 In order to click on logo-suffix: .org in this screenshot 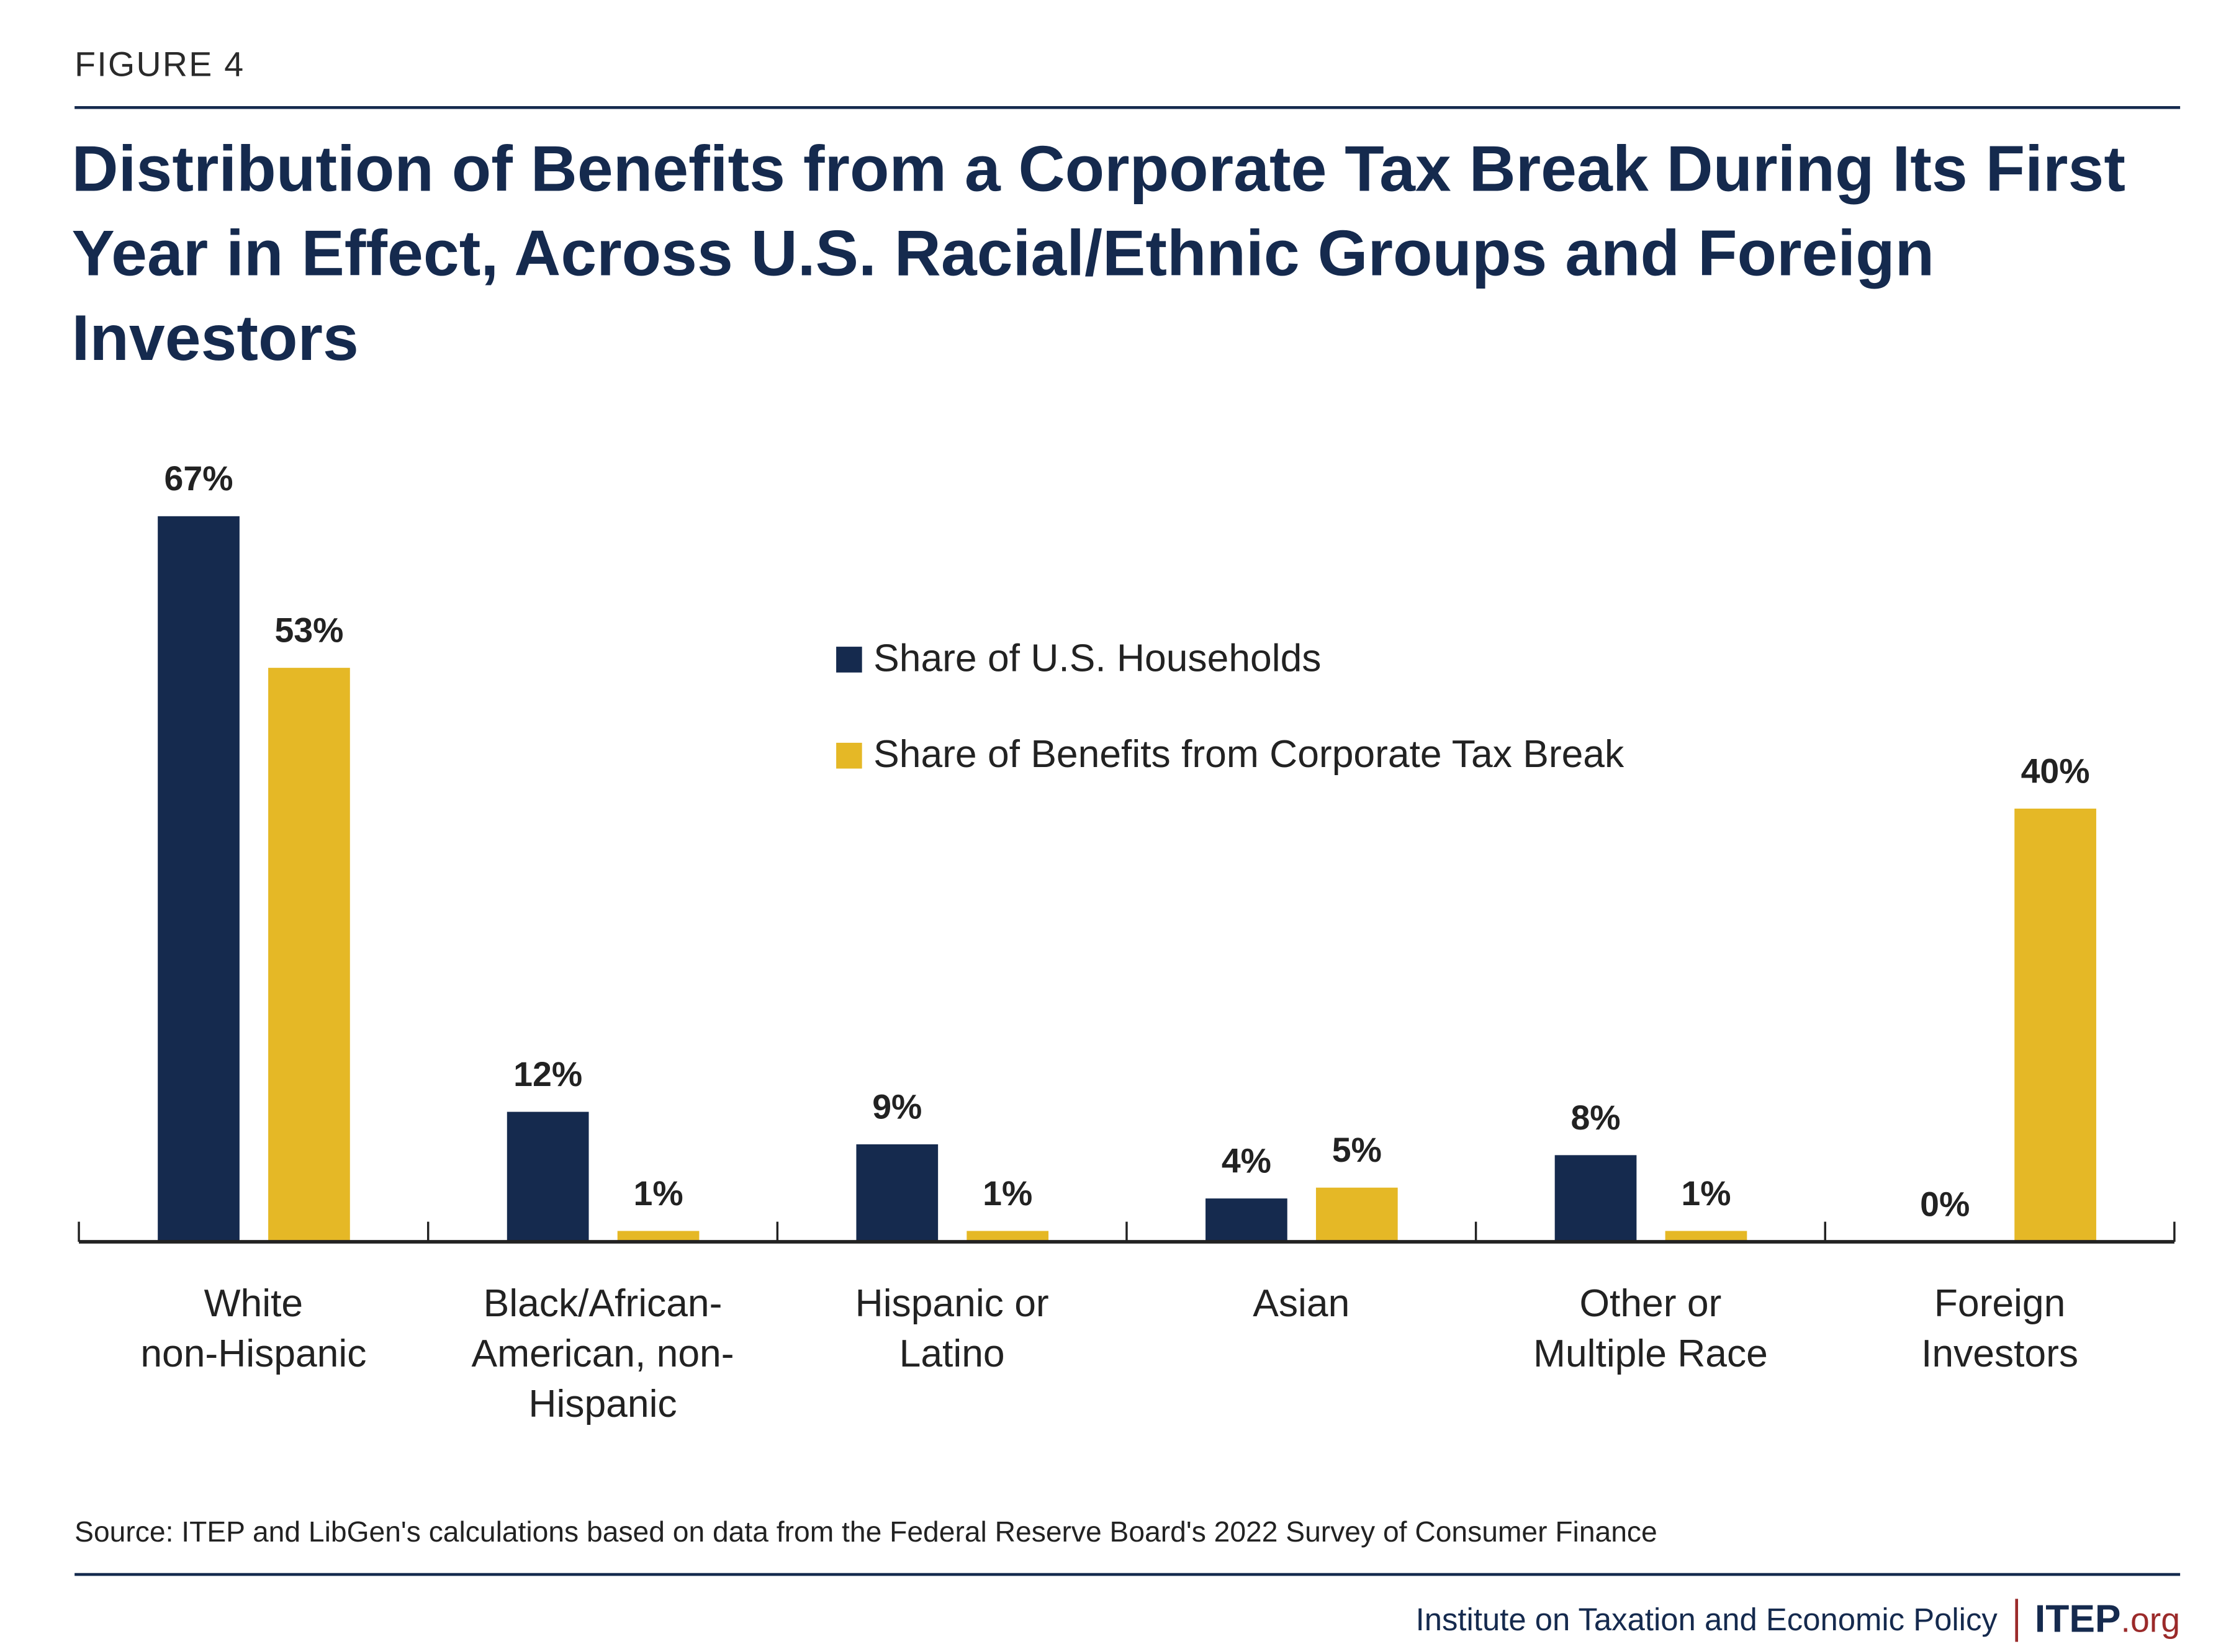, I will do `click(2150, 1621)`.